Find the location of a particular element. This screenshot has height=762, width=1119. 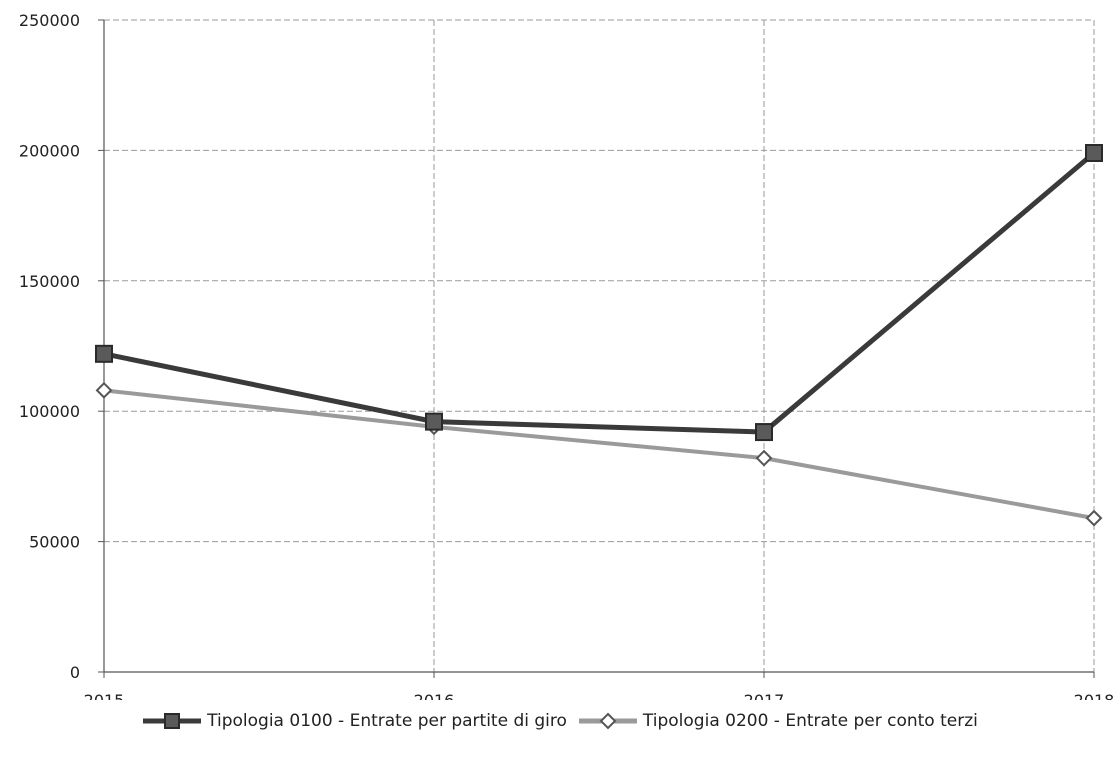

y-tick-label: 0 is located at coordinates (75, 672).